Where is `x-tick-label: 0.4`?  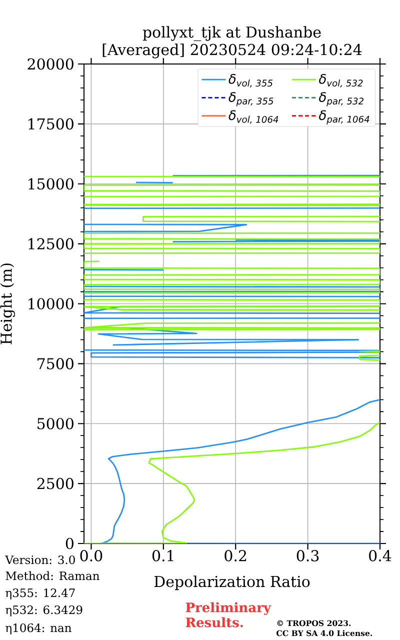 x-tick-label: 0.4 is located at coordinates (380, 556).